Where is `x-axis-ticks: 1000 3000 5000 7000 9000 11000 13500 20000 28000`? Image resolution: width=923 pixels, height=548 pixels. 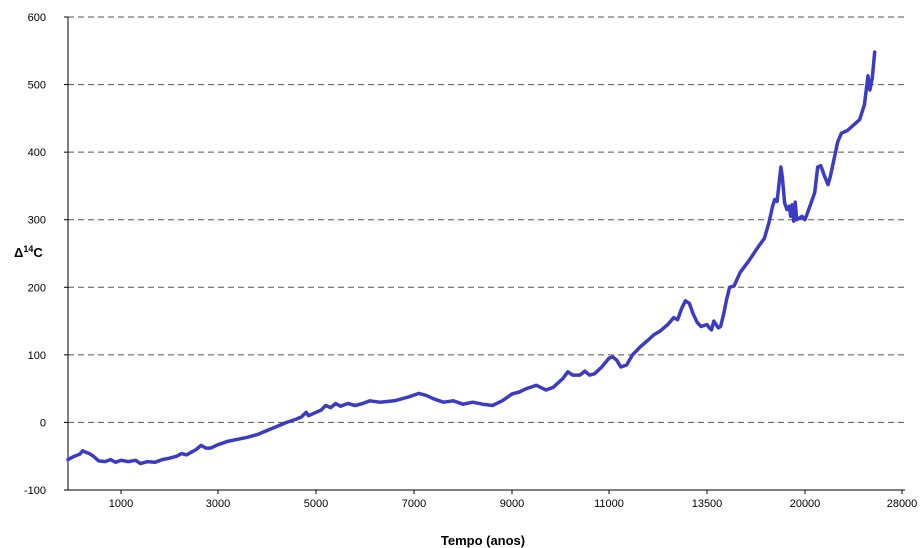
x-axis-ticks: 1000 3000 5000 7000 9000 11000 13500 20000 28000 is located at coordinates (513, 500).